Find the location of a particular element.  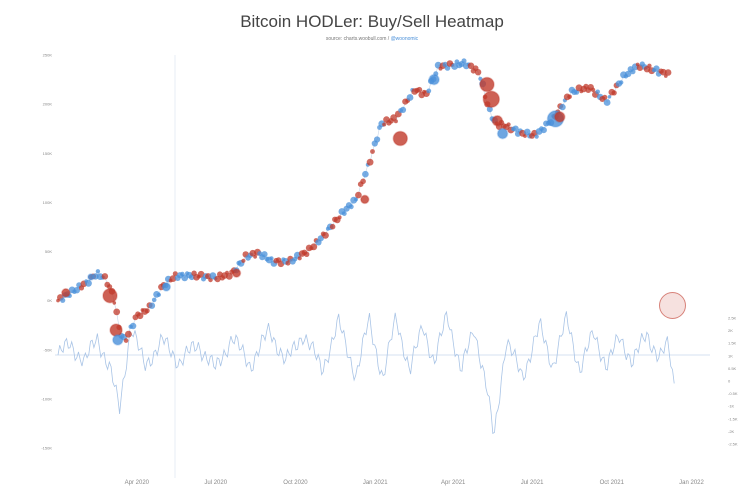

x-tick-label: Apr 2021 is located at coordinates (453, 483).